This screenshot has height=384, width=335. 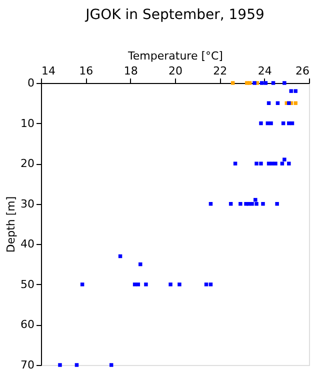 I want to click on x-tick-label: 16, so click(x=86, y=71).